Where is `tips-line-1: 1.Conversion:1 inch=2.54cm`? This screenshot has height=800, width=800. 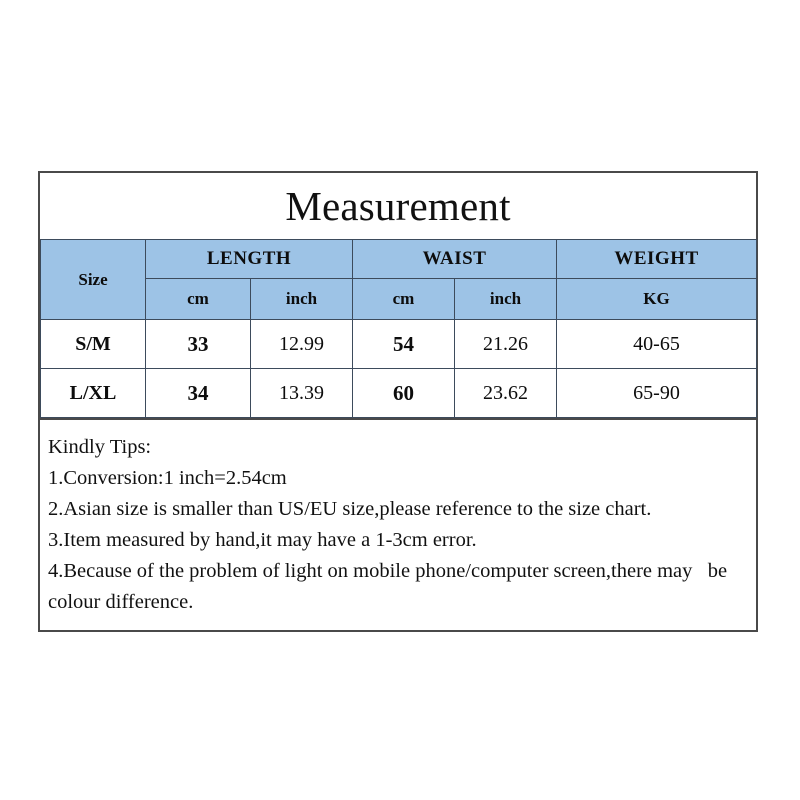 tips-line-1: 1.Conversion:1 inch=2.54cm is located at coordinates (167, 478).